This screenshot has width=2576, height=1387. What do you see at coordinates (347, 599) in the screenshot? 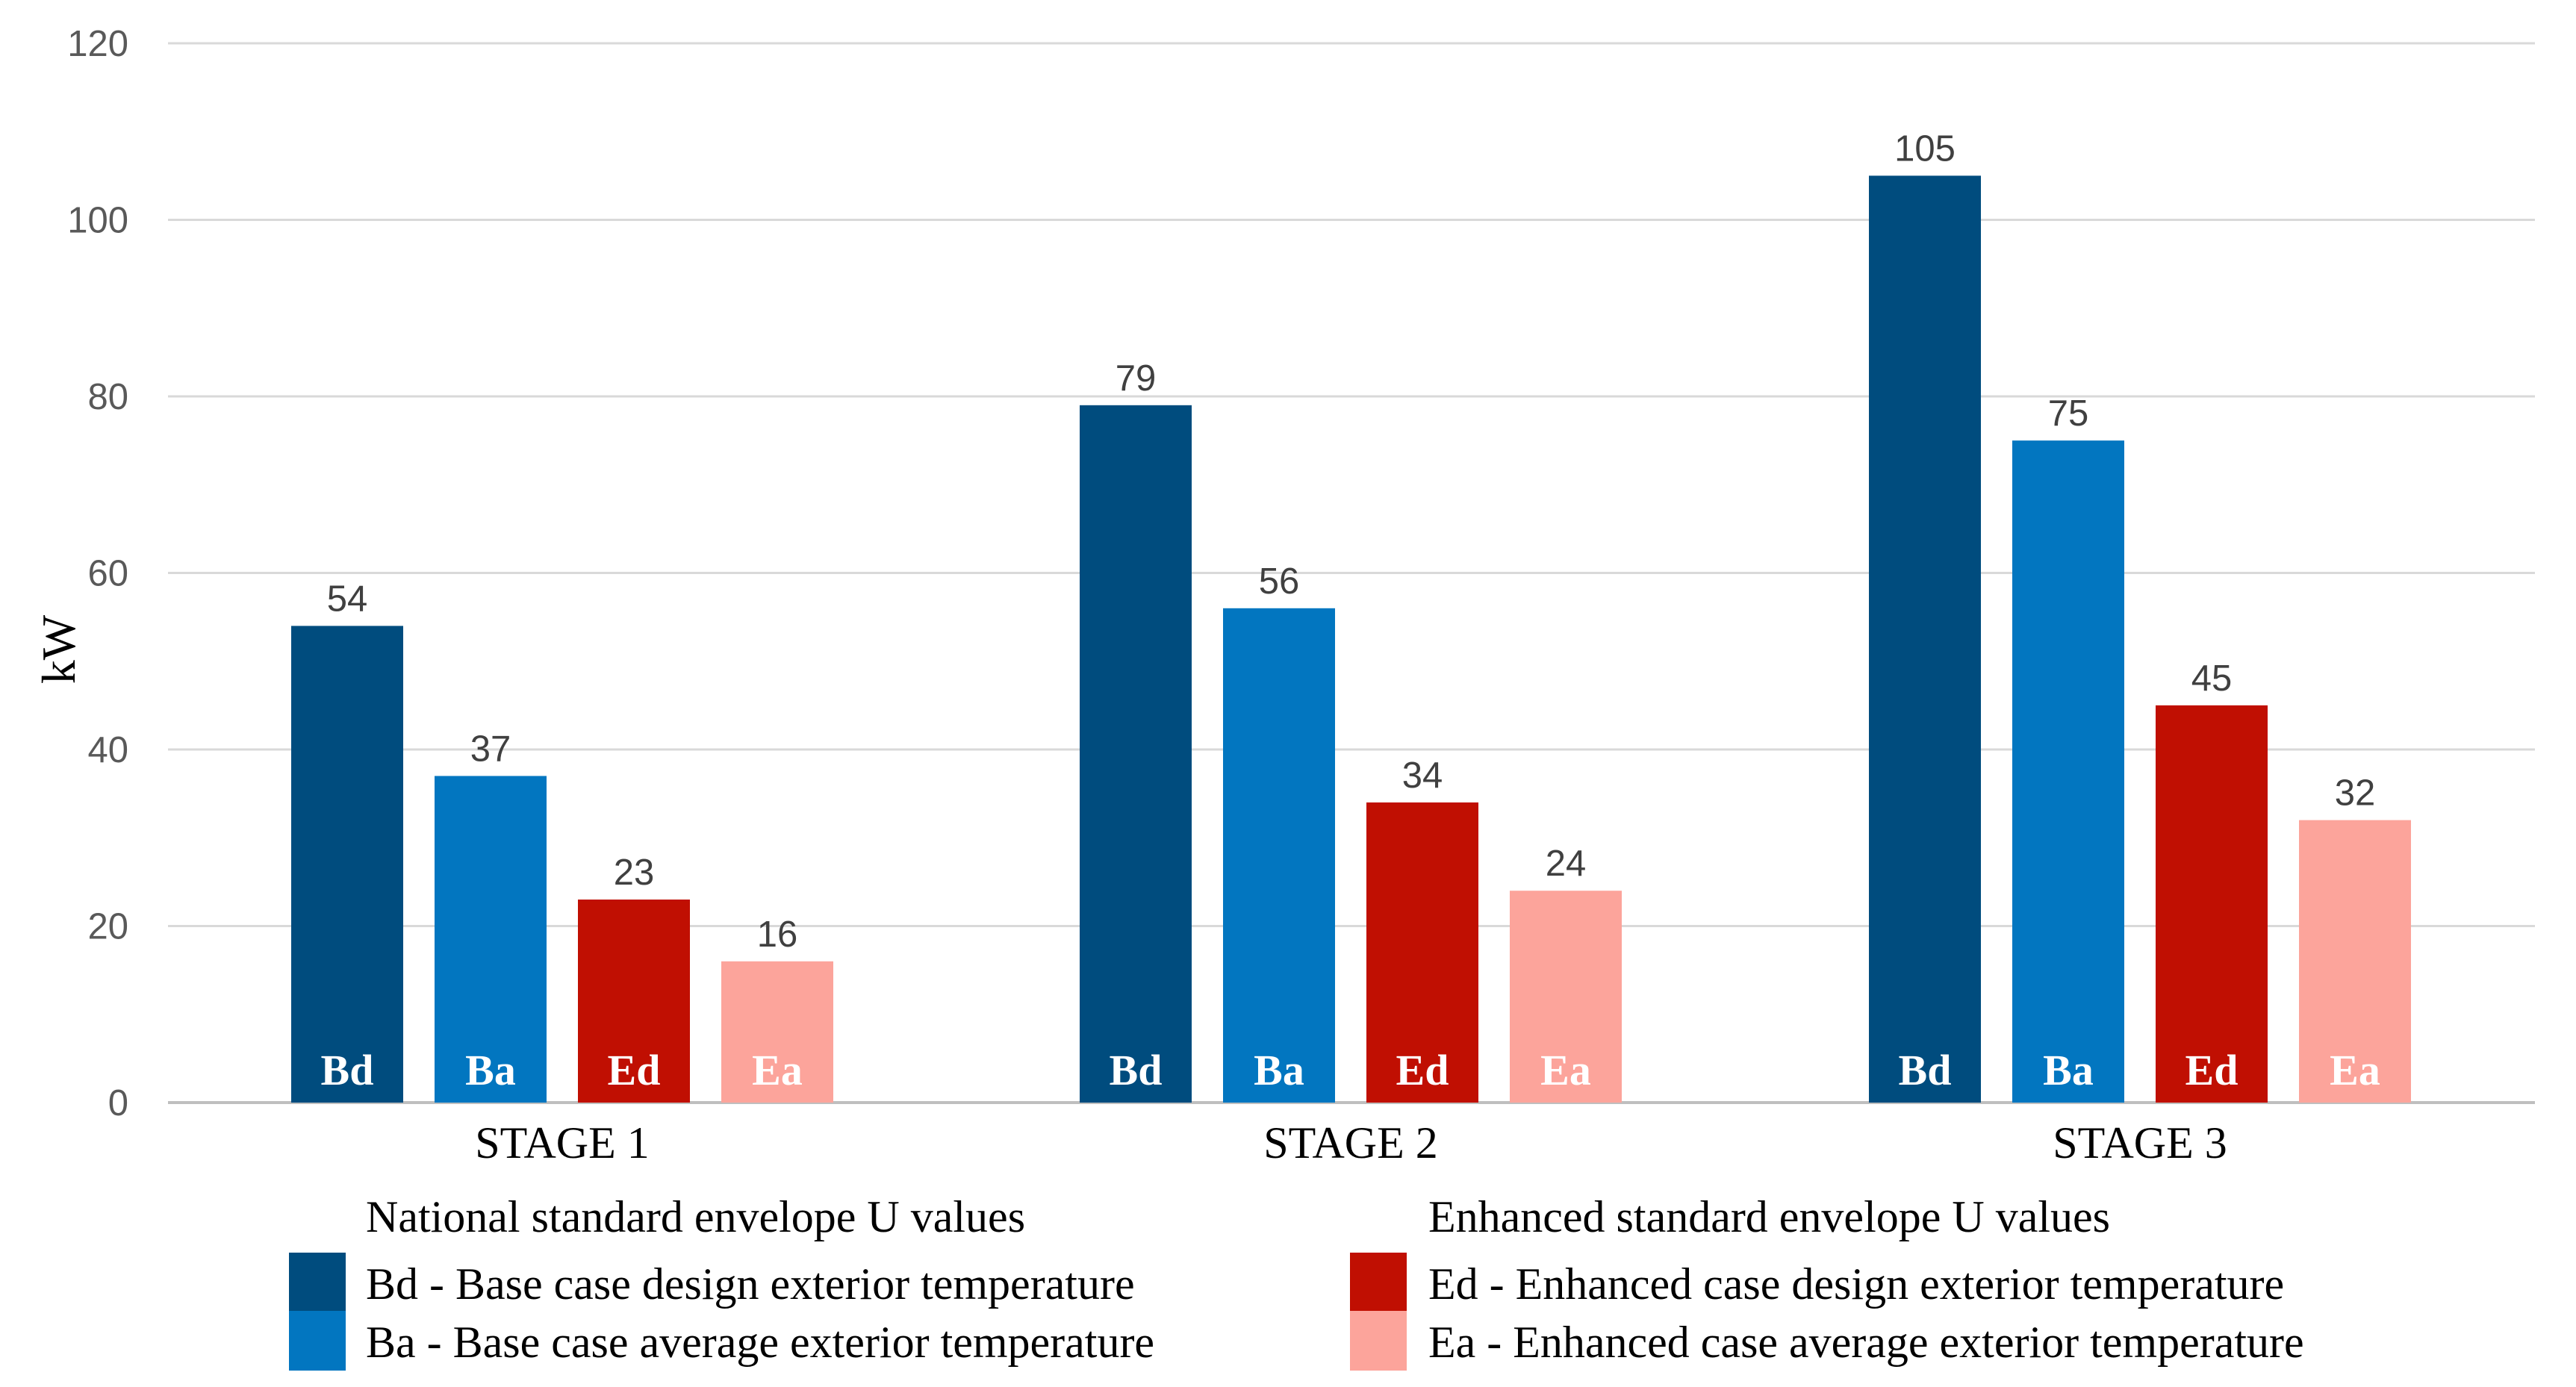
I see `data-label: 54` at bounding box center [347, 599].